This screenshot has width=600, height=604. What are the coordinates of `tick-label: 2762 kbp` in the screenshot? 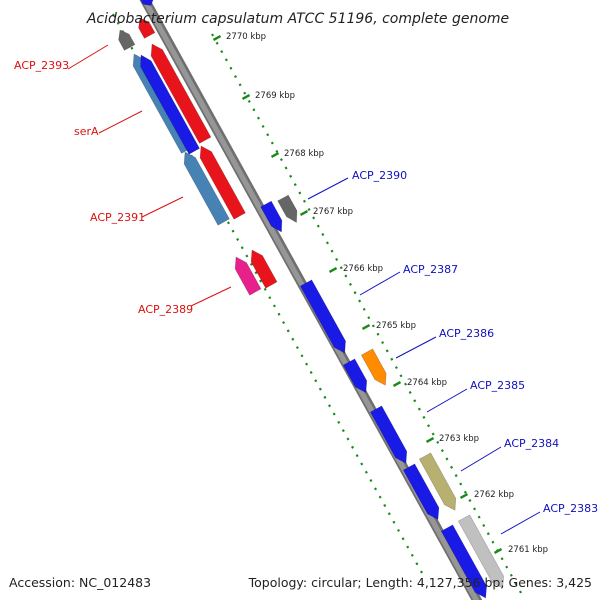 It's located at (494, 495).